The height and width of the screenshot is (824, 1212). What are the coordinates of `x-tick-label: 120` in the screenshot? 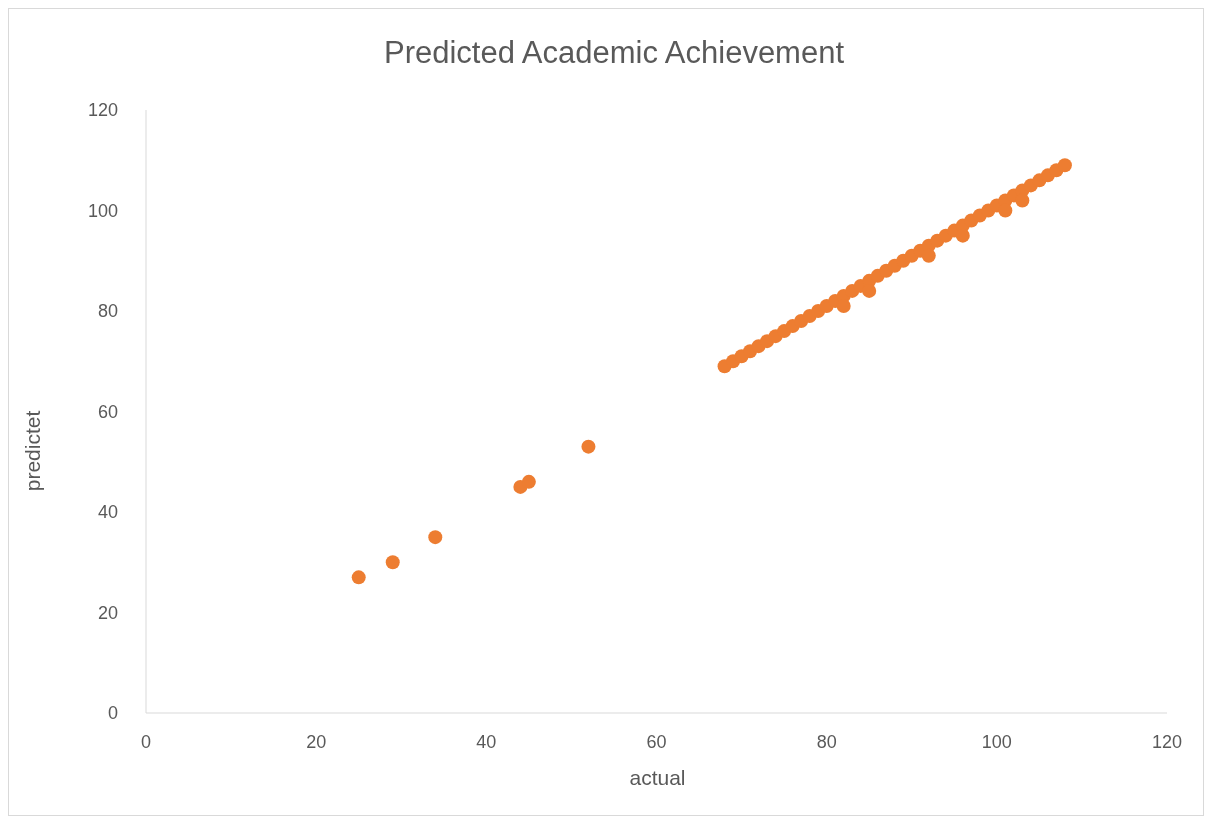 It's located at (1167, 741).